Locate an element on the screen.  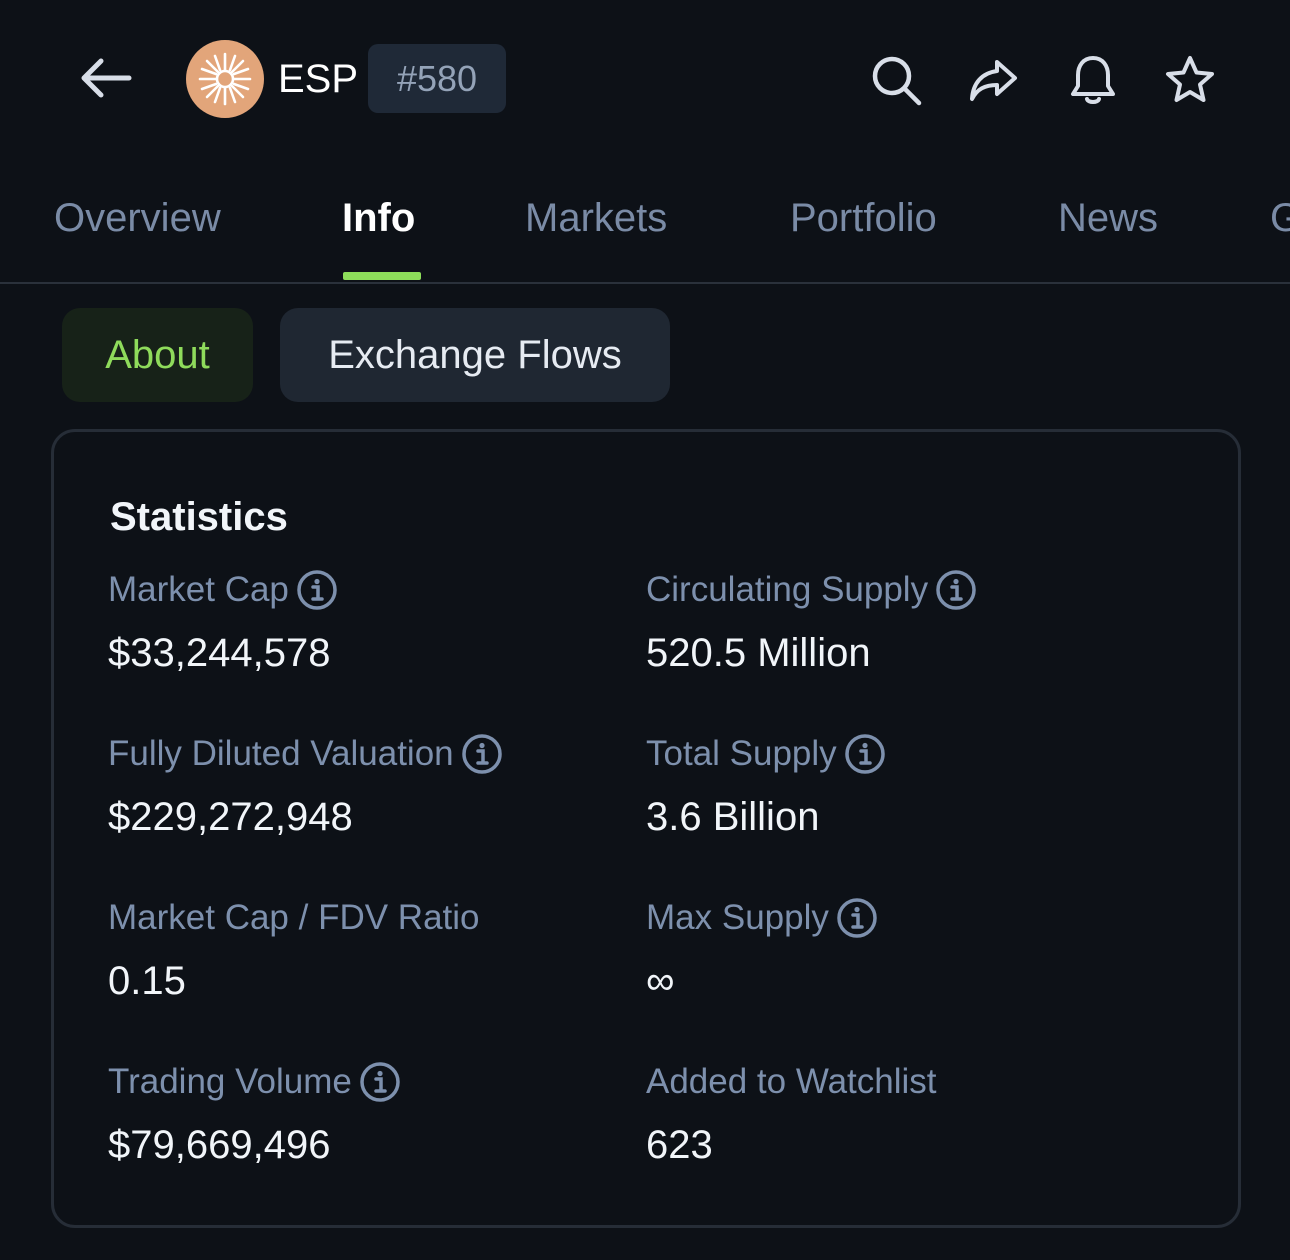
watchlist-button is located at coordinates (1190, 80).